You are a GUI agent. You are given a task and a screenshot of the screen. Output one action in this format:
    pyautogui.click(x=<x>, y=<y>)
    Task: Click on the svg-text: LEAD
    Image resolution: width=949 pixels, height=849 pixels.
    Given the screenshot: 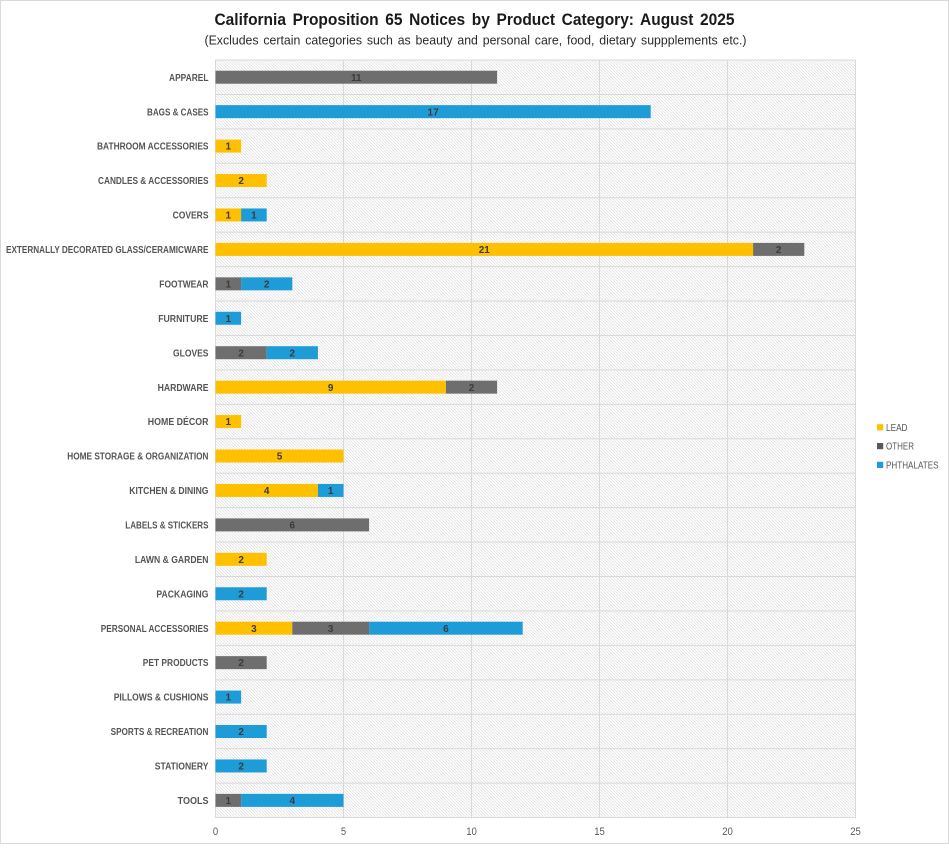 What is the action you would take?
    pyautogui.click(x=897, y=428)
    